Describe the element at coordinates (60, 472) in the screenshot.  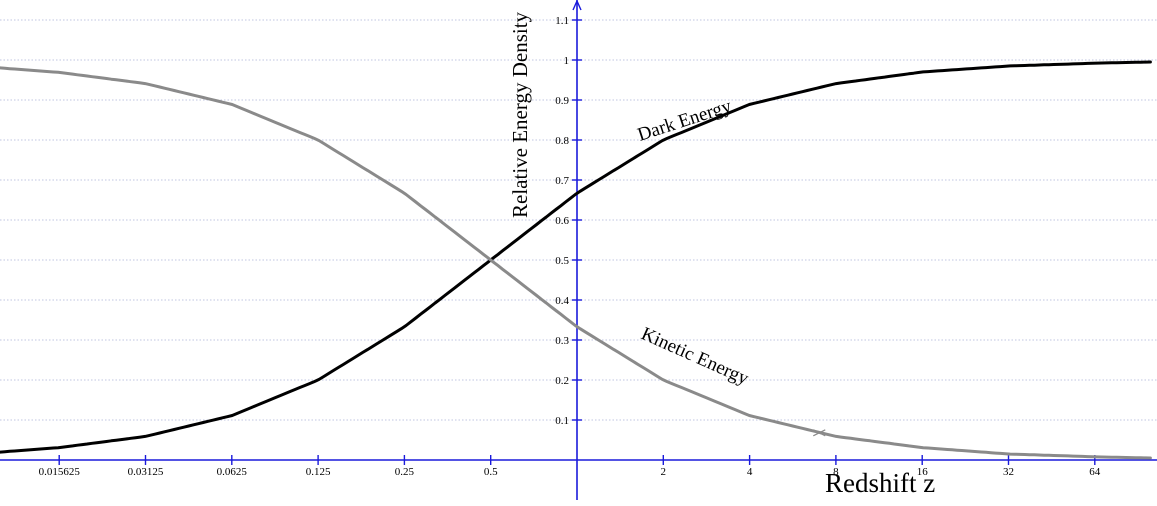
I see `x-tick-label: 0.015625` at that location.